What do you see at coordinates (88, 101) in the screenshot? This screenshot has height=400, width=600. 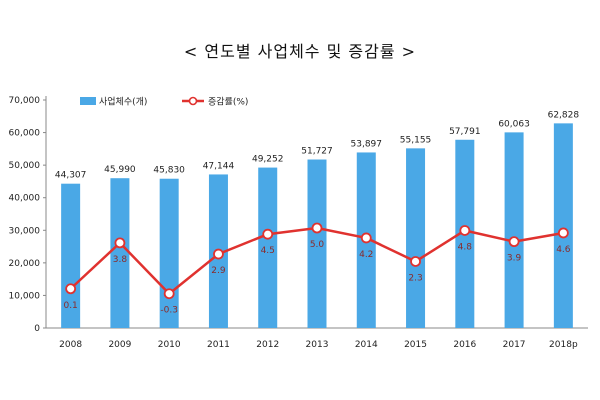 I see `legend-swatch-bar` at bounding box center [88, 101].